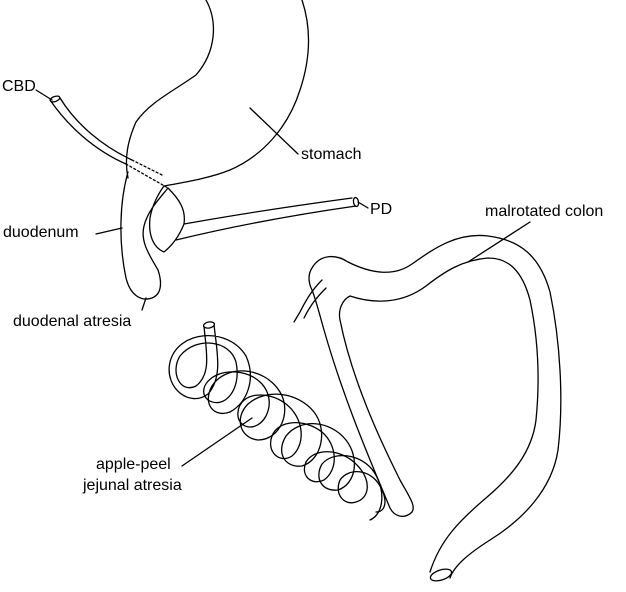  I want to click on pd-leader-line, so click(363, 205).